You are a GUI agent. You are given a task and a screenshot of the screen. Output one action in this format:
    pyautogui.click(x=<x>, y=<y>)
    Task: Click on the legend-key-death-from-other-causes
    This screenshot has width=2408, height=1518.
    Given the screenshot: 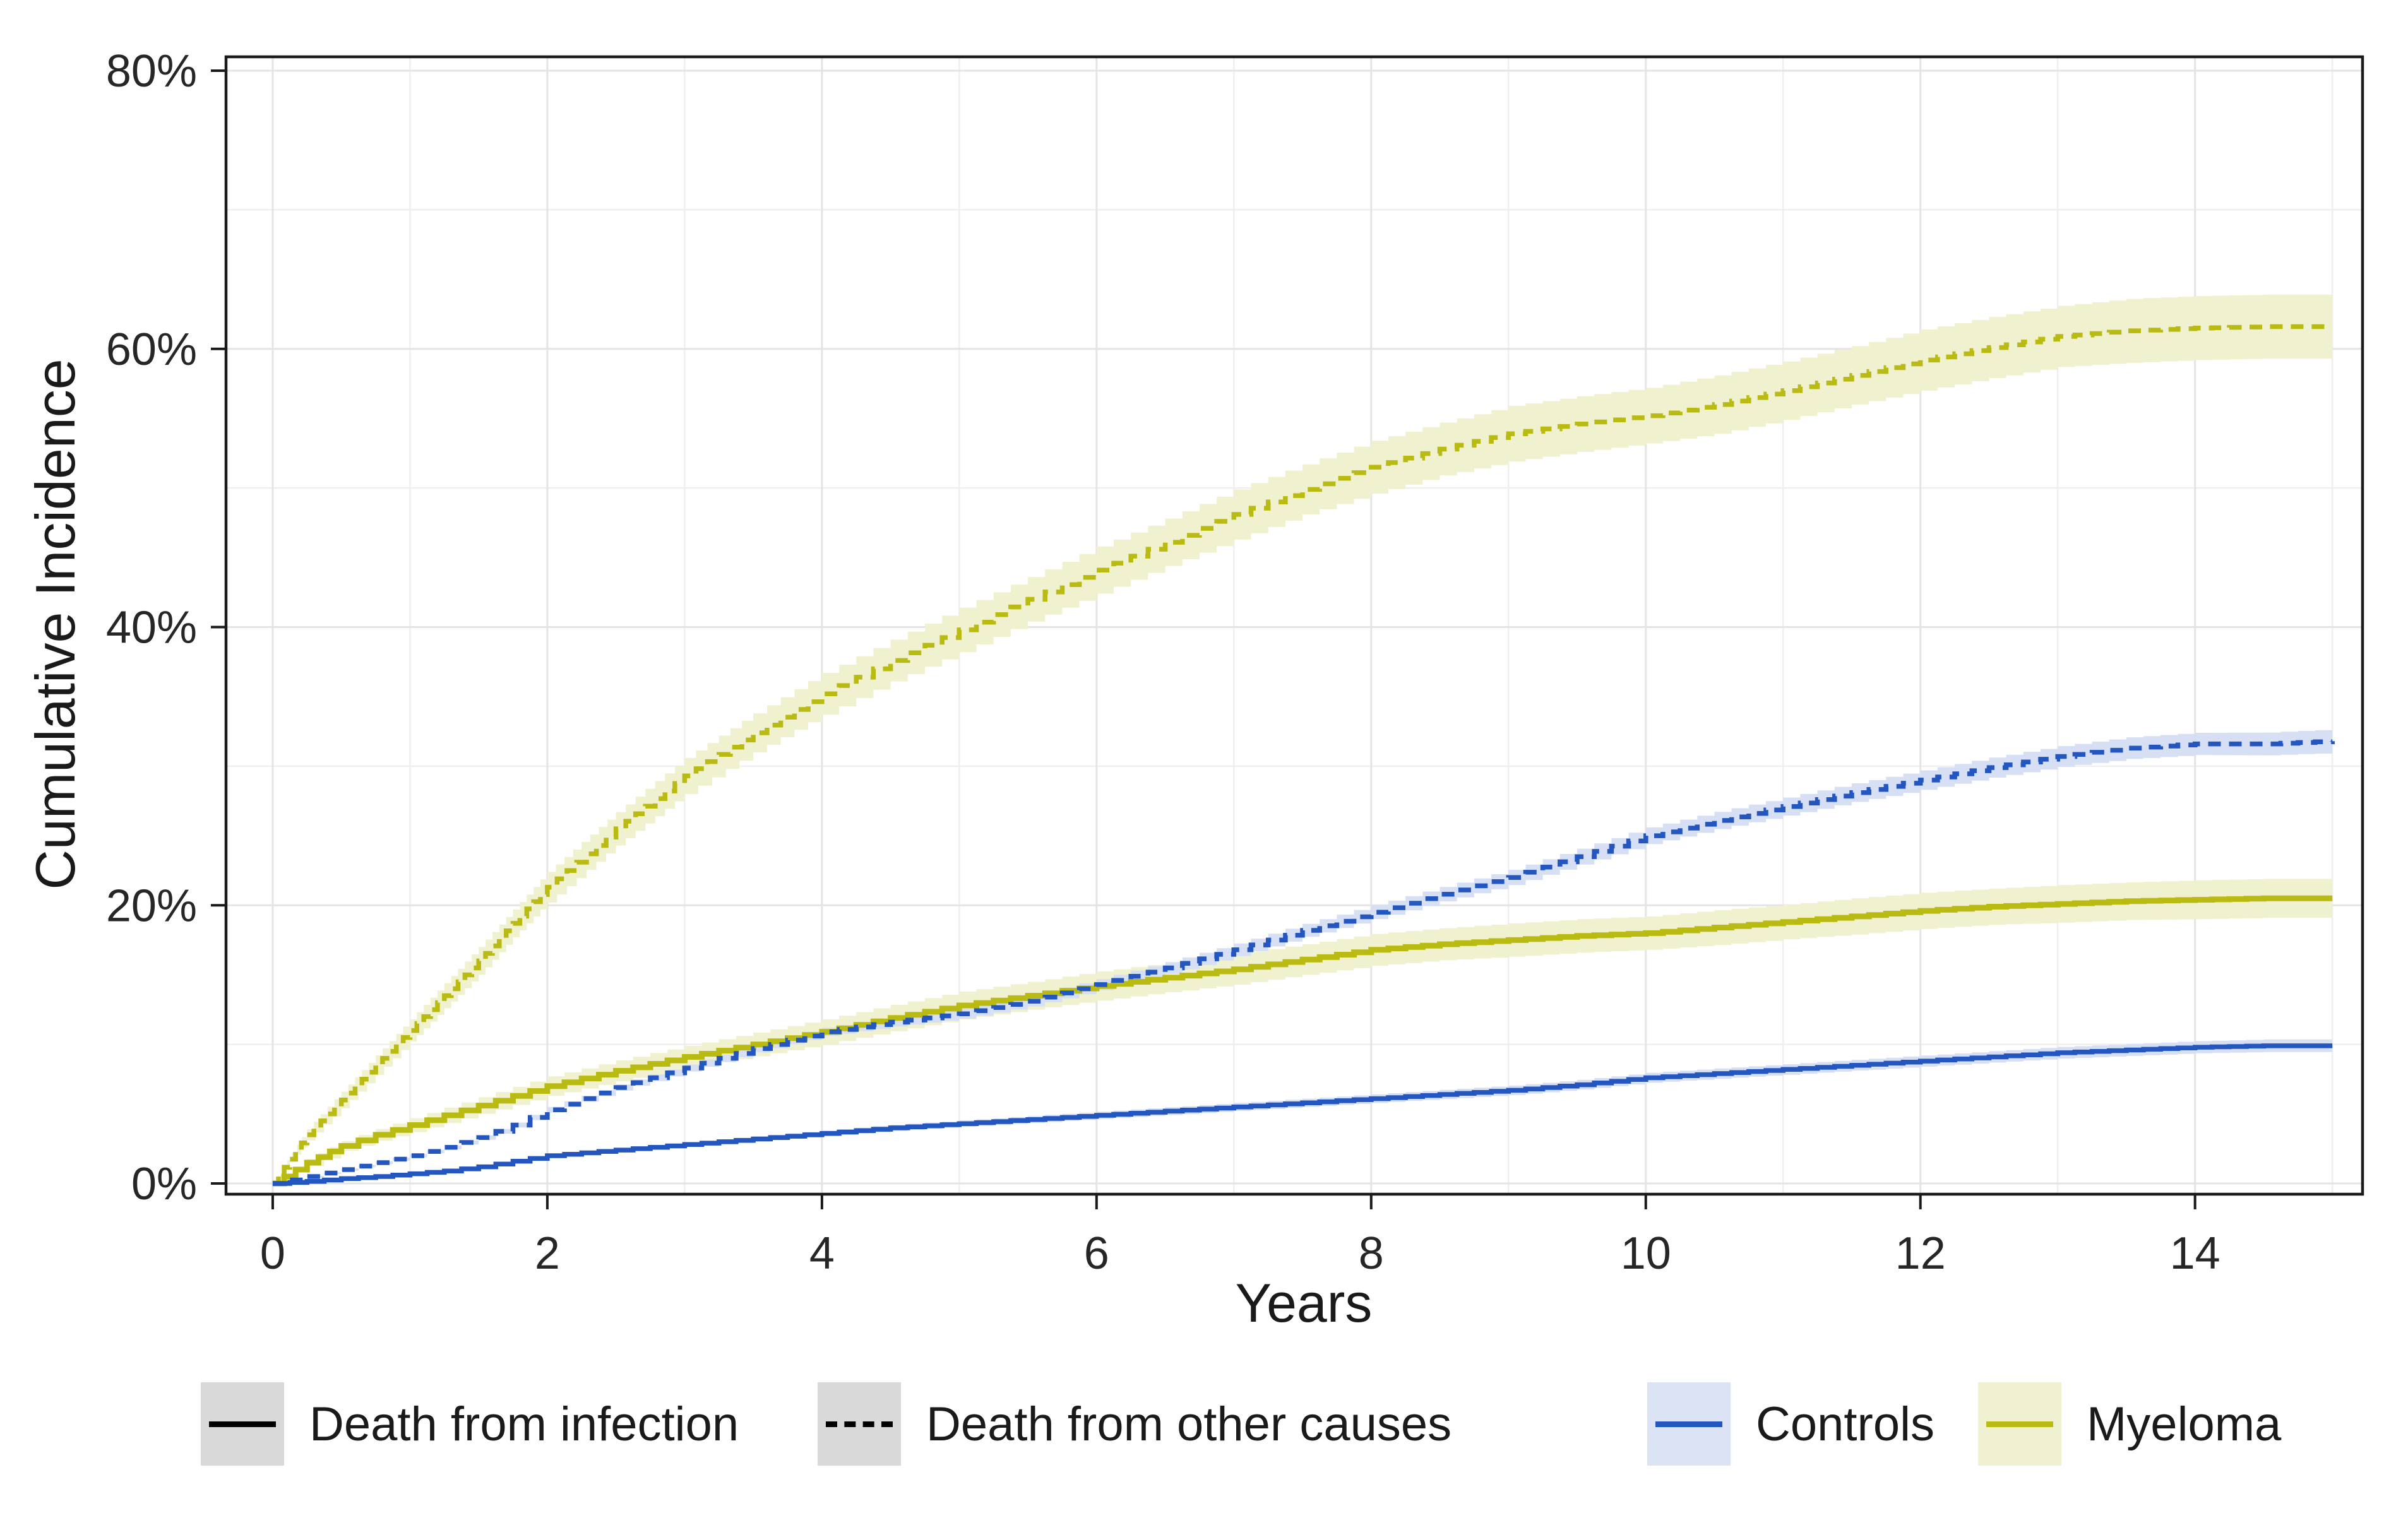 What is the action you would take?
    pyautogui.click(x=859, y=1424)
    